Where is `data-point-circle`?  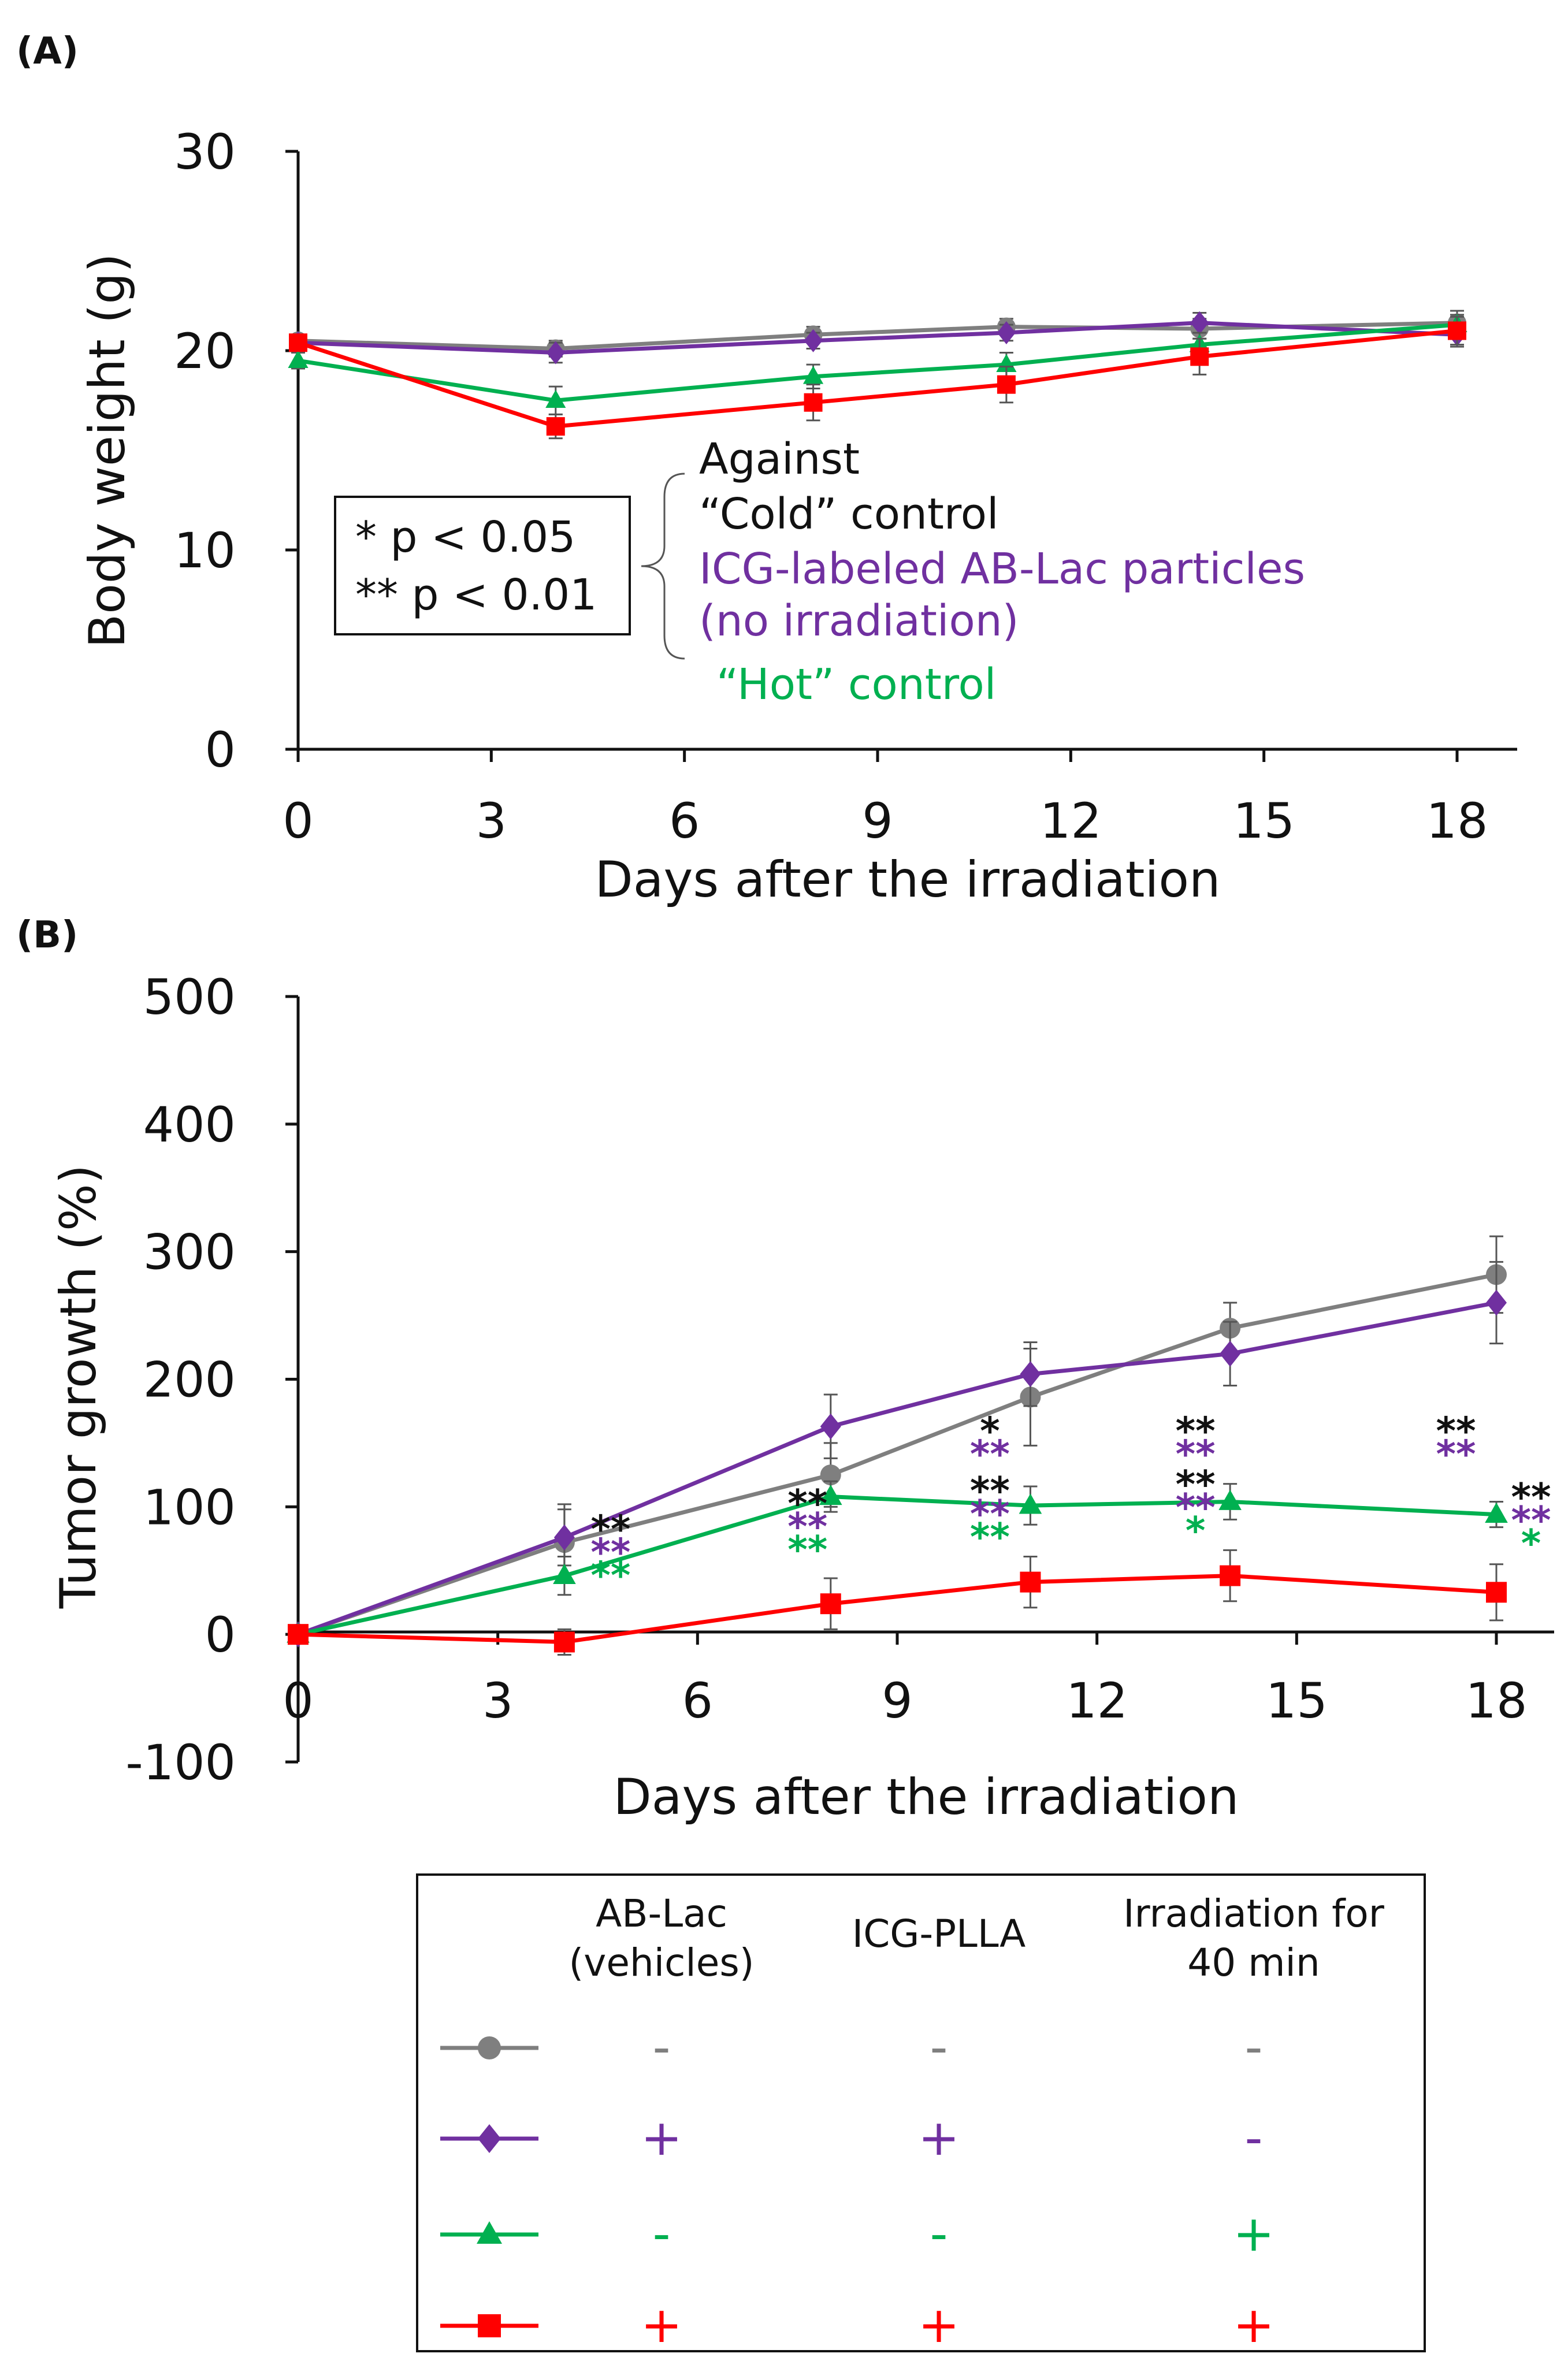
data-point-circle is located at coordinates (830, 1475).